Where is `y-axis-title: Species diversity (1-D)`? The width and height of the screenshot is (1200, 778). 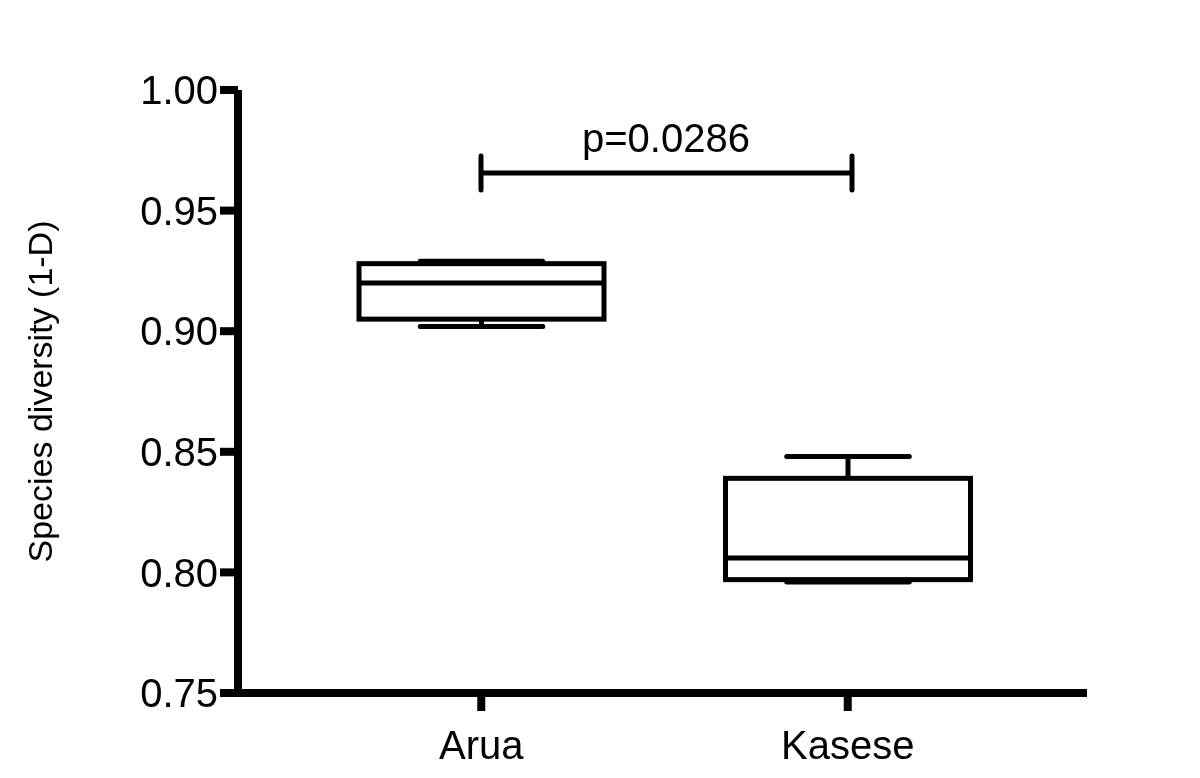 y-axis-title: Species diversity (1-D) is located at coordinates (40, 391).